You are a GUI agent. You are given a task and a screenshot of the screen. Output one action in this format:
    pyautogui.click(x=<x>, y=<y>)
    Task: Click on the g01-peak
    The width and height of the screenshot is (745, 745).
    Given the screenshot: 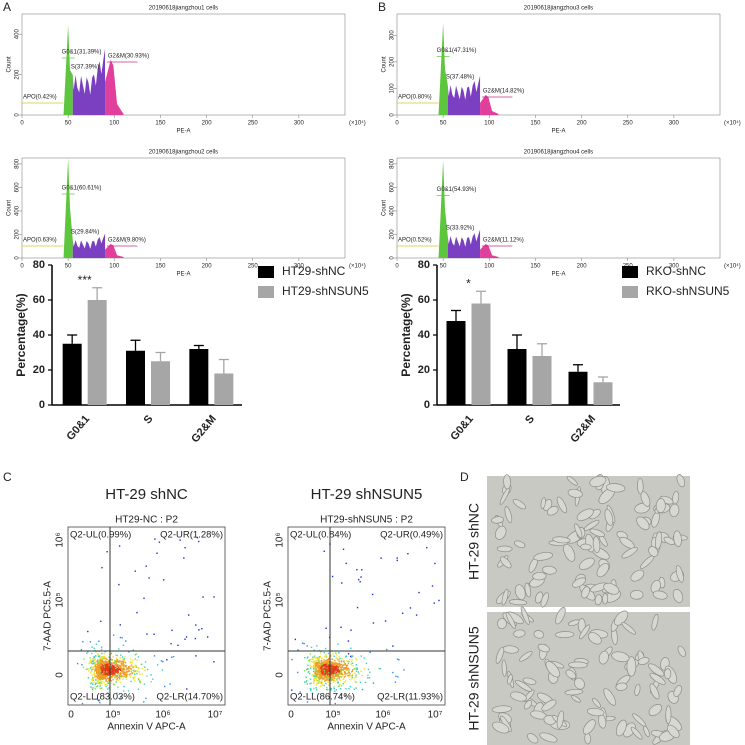 What is the action you would take?
    pyautogui.click(x=68, y=70)
    